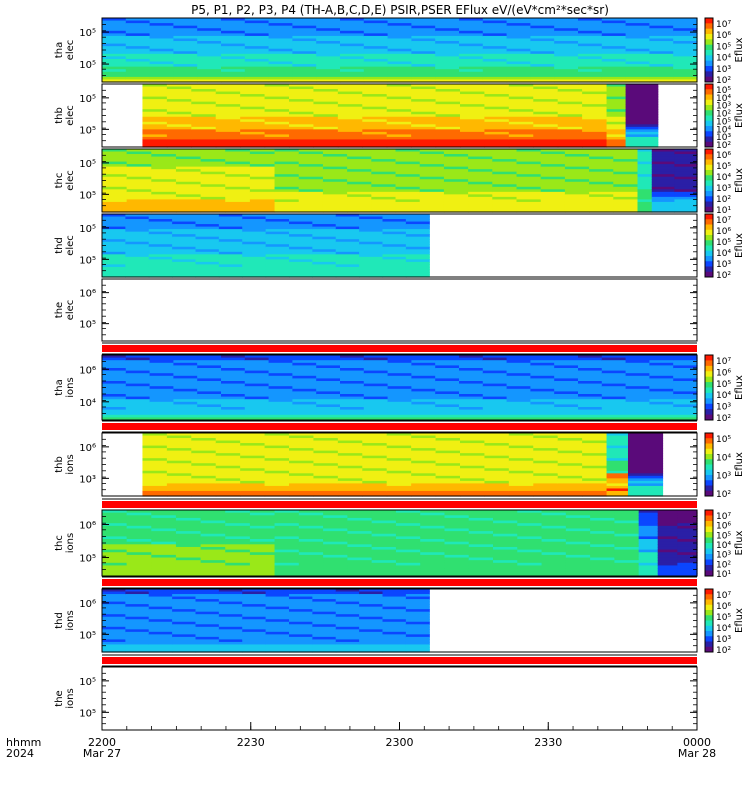 This screenshot has width=750, height=800. What do you see at coordinates (87, 164) in the screenshot?
I see `y-tick-label: 10⁵` at bounding box center [87, 164].